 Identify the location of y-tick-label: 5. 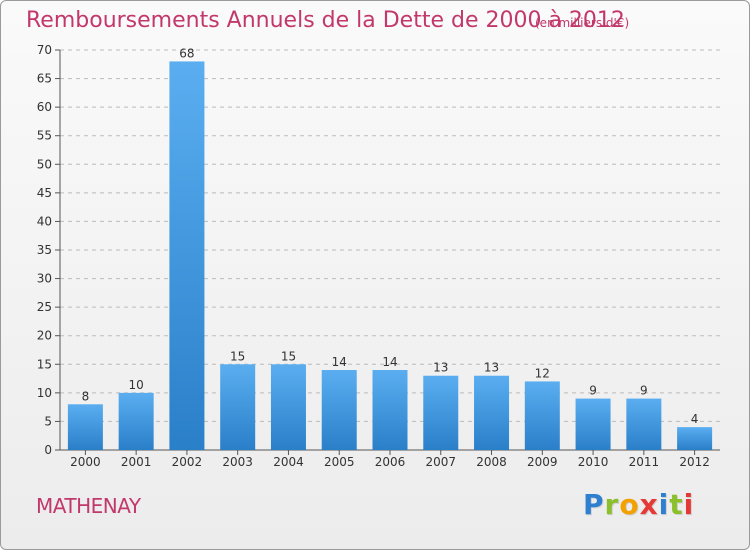
(48, 421).